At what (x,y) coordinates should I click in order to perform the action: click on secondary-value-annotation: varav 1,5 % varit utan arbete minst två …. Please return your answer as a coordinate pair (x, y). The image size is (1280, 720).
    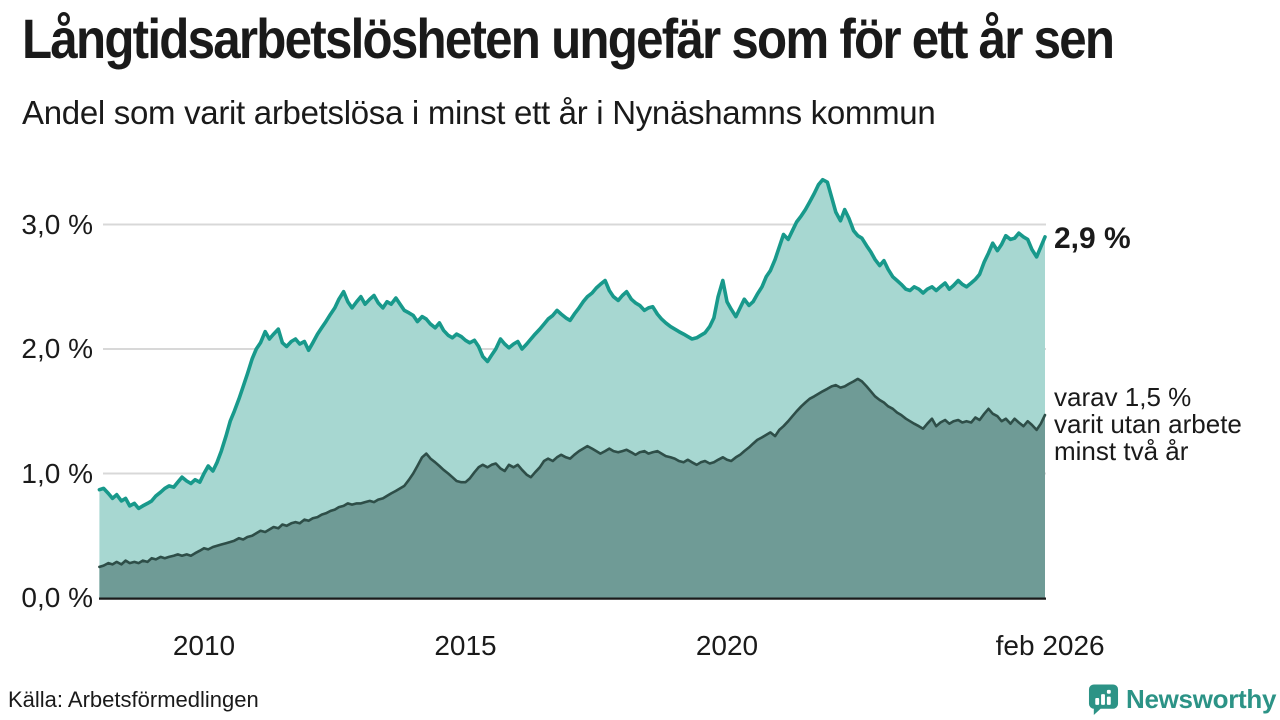
    Looking at the image, I should click on (1148, 424).